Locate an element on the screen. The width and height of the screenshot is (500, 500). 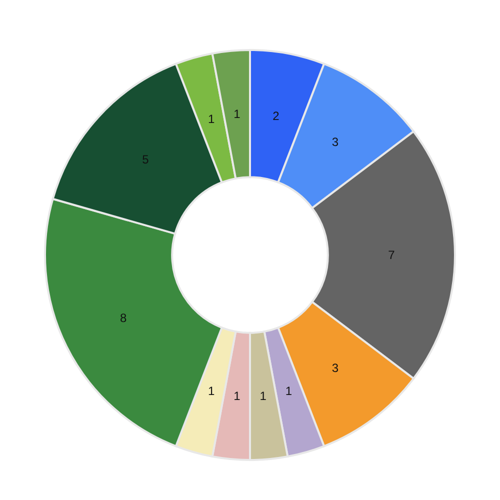
data-label: 5 is located at coordinates (146, 159).